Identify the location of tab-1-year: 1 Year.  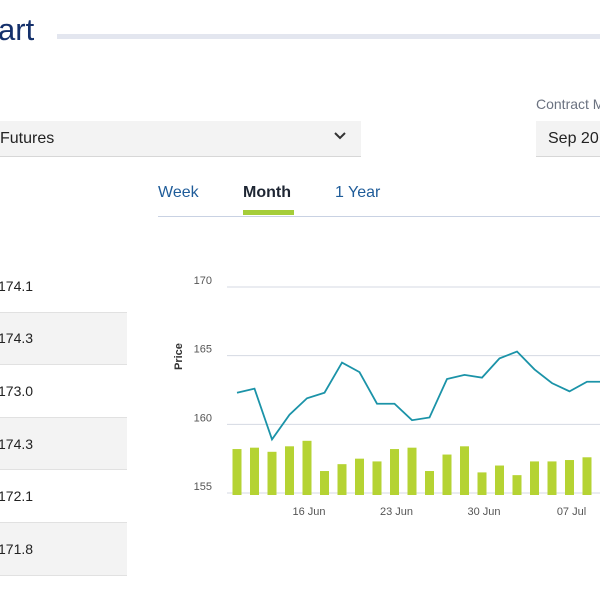
(358, 192).